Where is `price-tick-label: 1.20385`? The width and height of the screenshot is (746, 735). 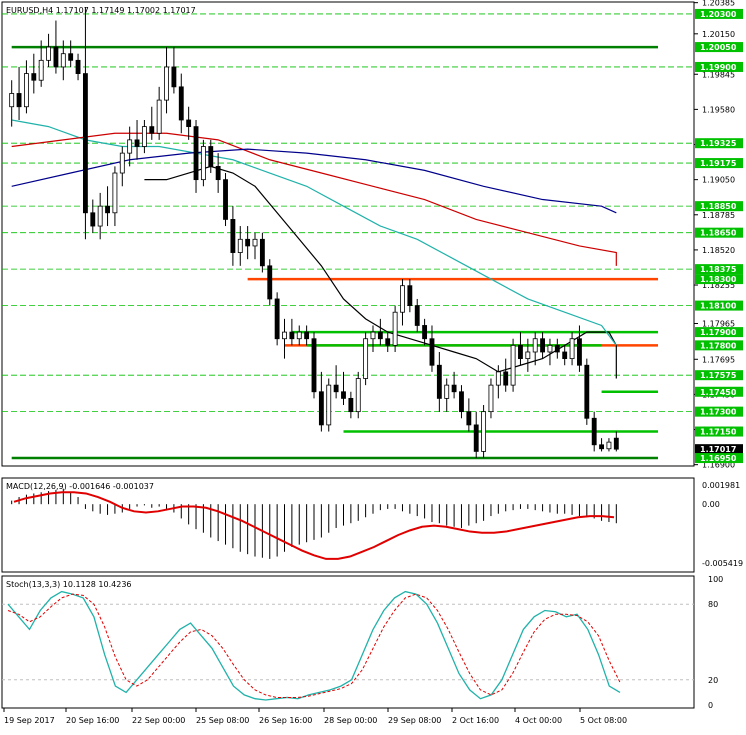
price-tick-label: 1.20385 is located at coordinates (718, 4).